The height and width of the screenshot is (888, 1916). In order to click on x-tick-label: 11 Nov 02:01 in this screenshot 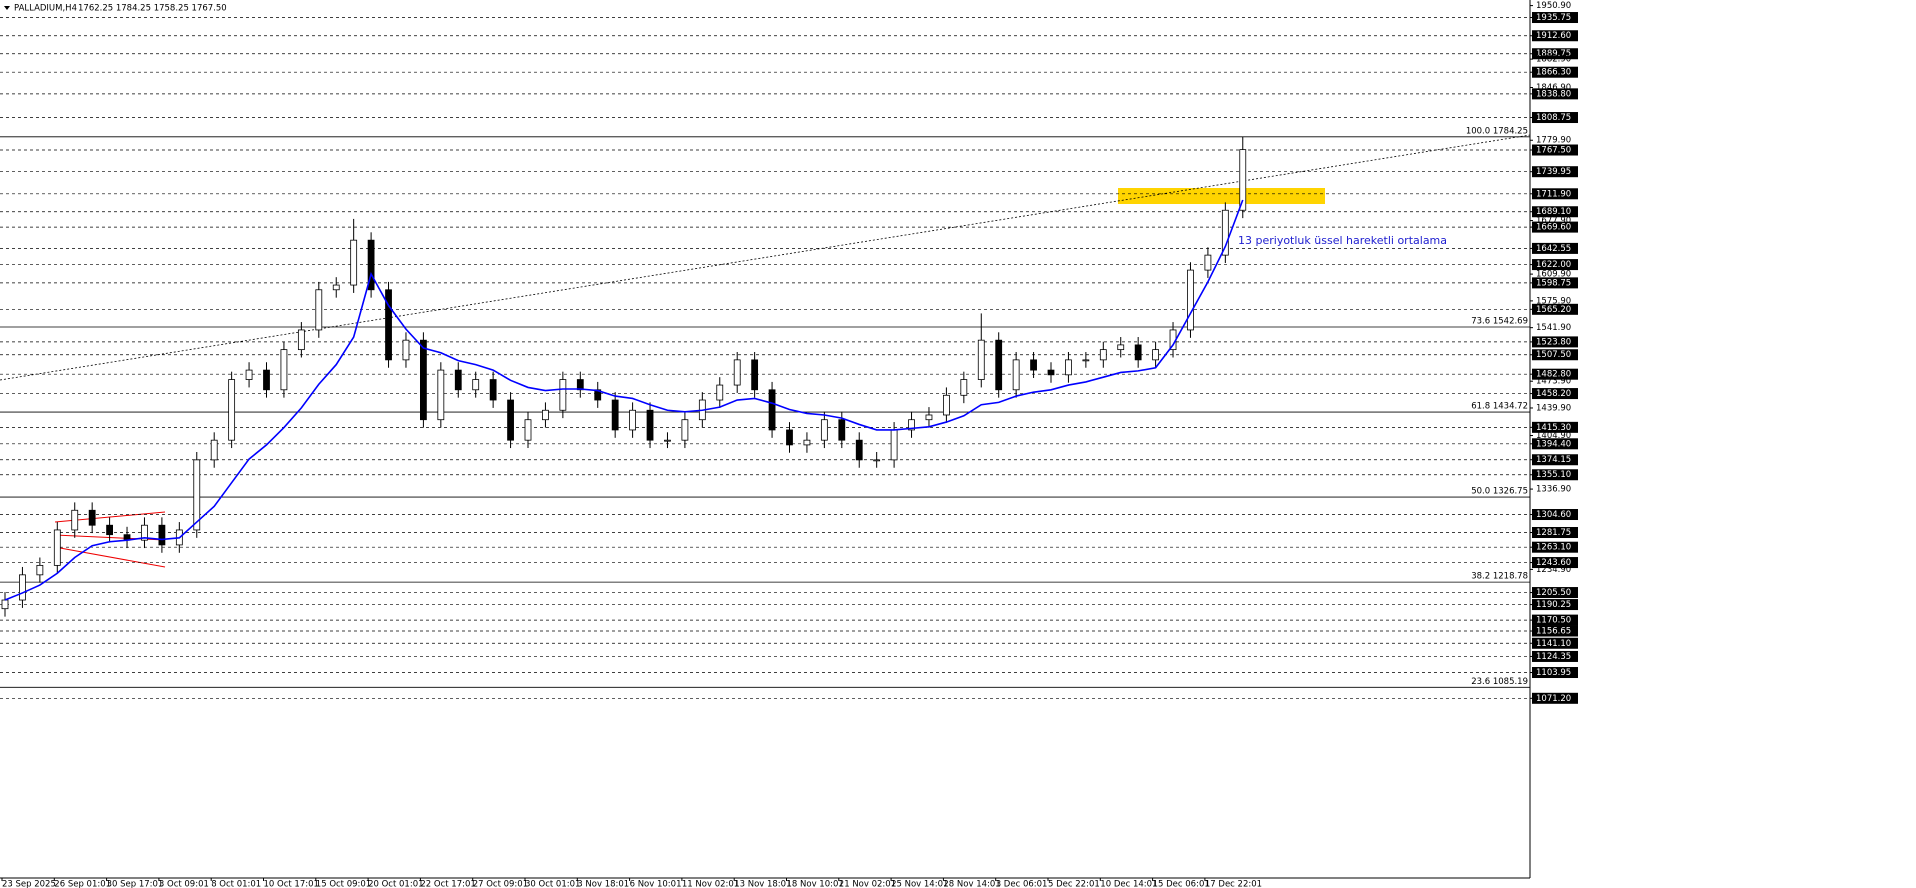, I will do `click(710, 884)`.